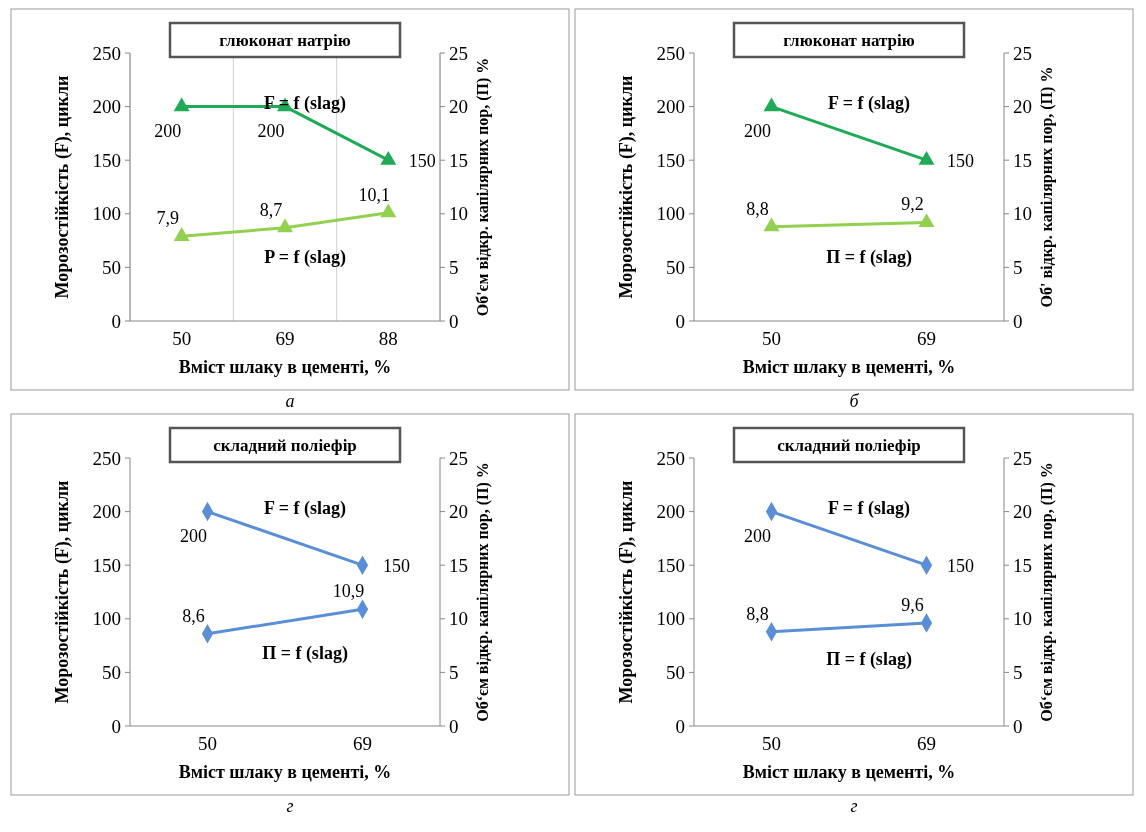 The width and height of the screenshot is (1146, 832). Describe the element at coordinates (193, 615) in the screenshot. I see `data-label: 8,6` at that location.